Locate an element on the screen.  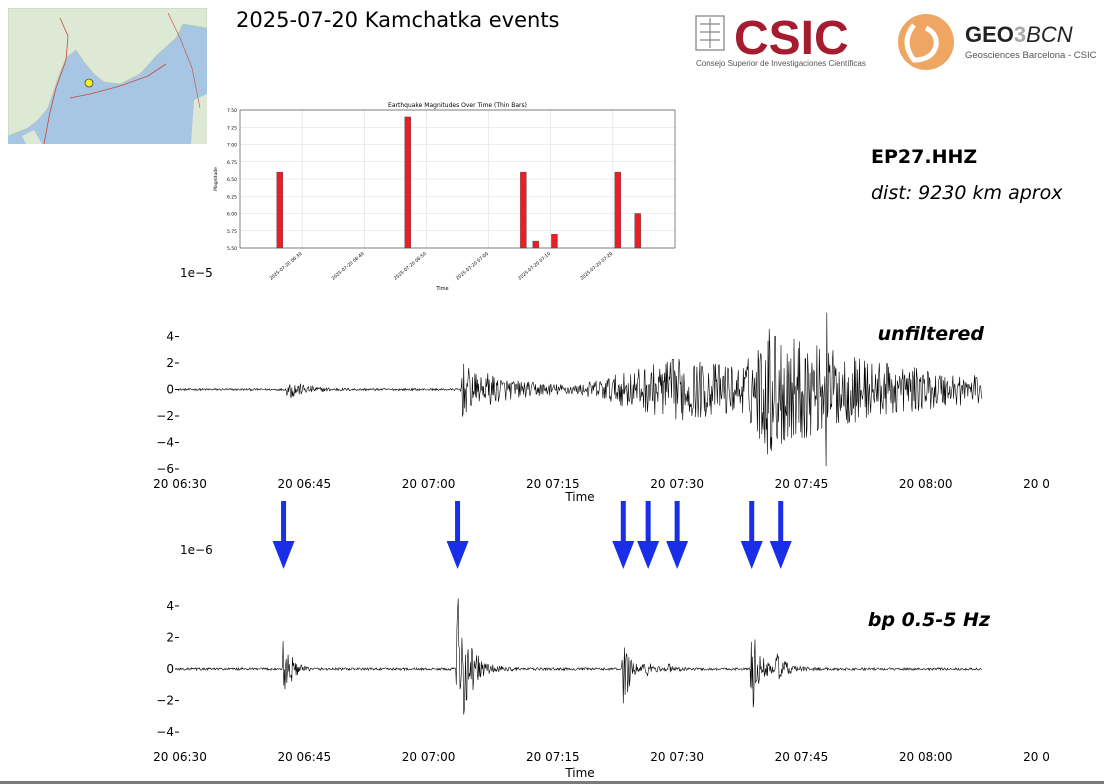
trace-exponent: 1e−5 is located at coordinates (196, 273).